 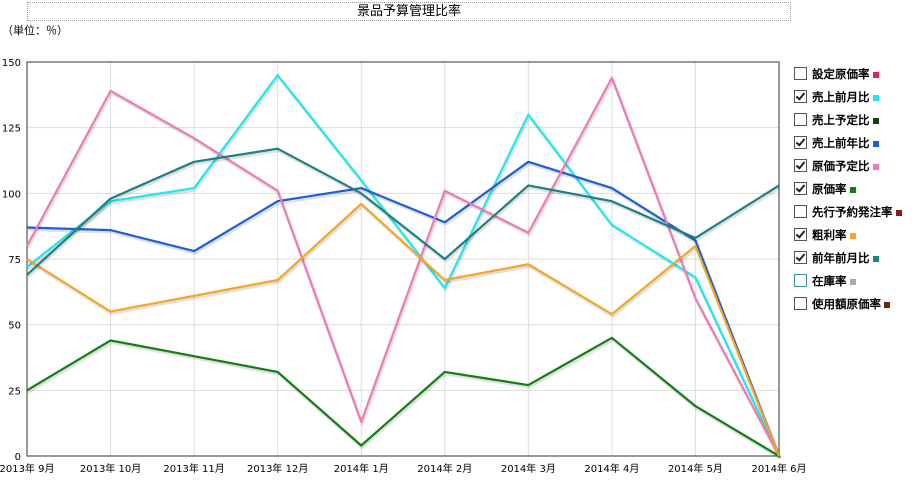 I want to click on x-tick-label: 2014年 6月, so click(x=779, y=468).